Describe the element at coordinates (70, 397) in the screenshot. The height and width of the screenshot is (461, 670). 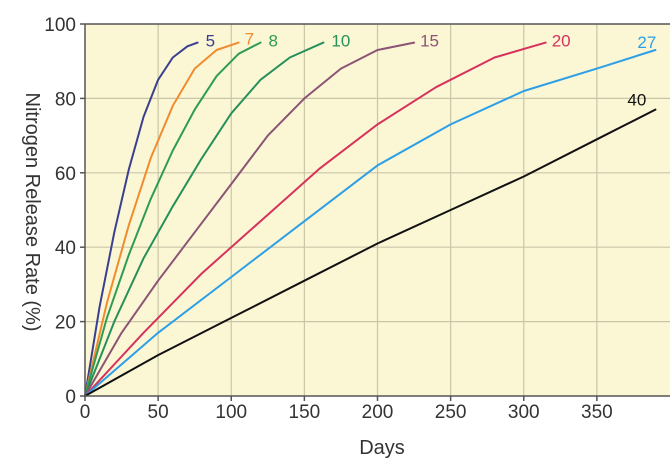
I see `y-tick-label: 0` at that location.